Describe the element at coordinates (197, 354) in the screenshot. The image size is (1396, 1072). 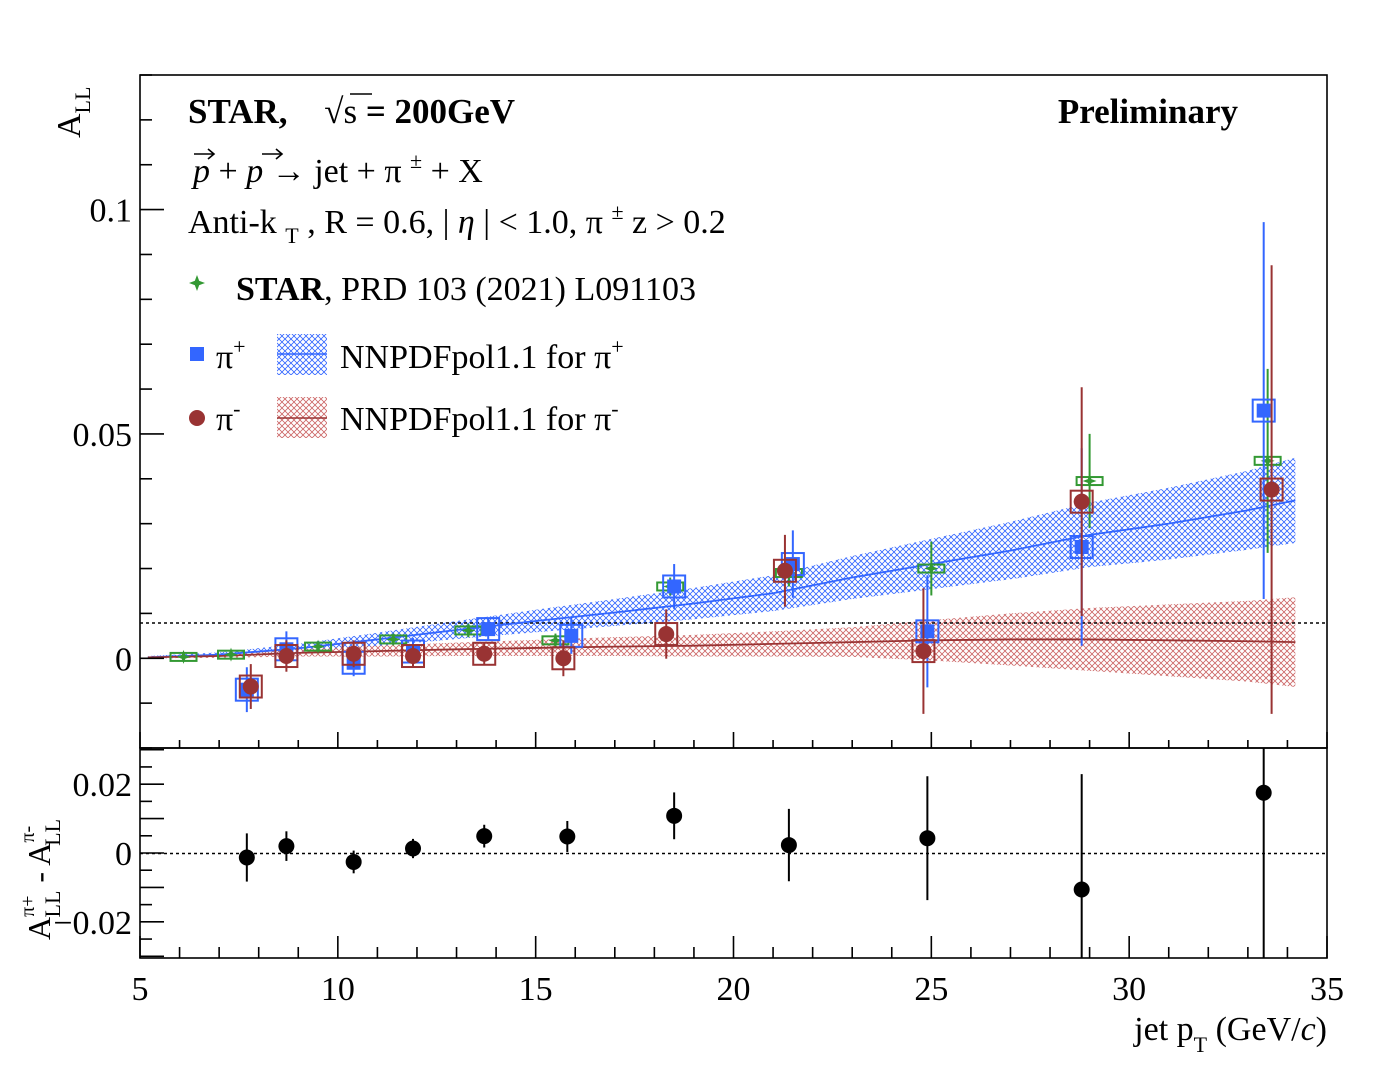
I see `legend-marker-pip` at that location.